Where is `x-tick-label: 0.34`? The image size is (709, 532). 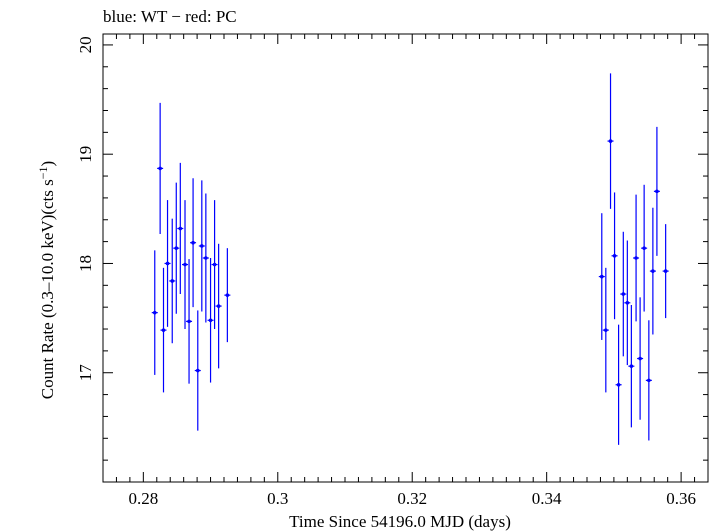
x-tick-label: 0.34 is located at coordinates (547, 498).